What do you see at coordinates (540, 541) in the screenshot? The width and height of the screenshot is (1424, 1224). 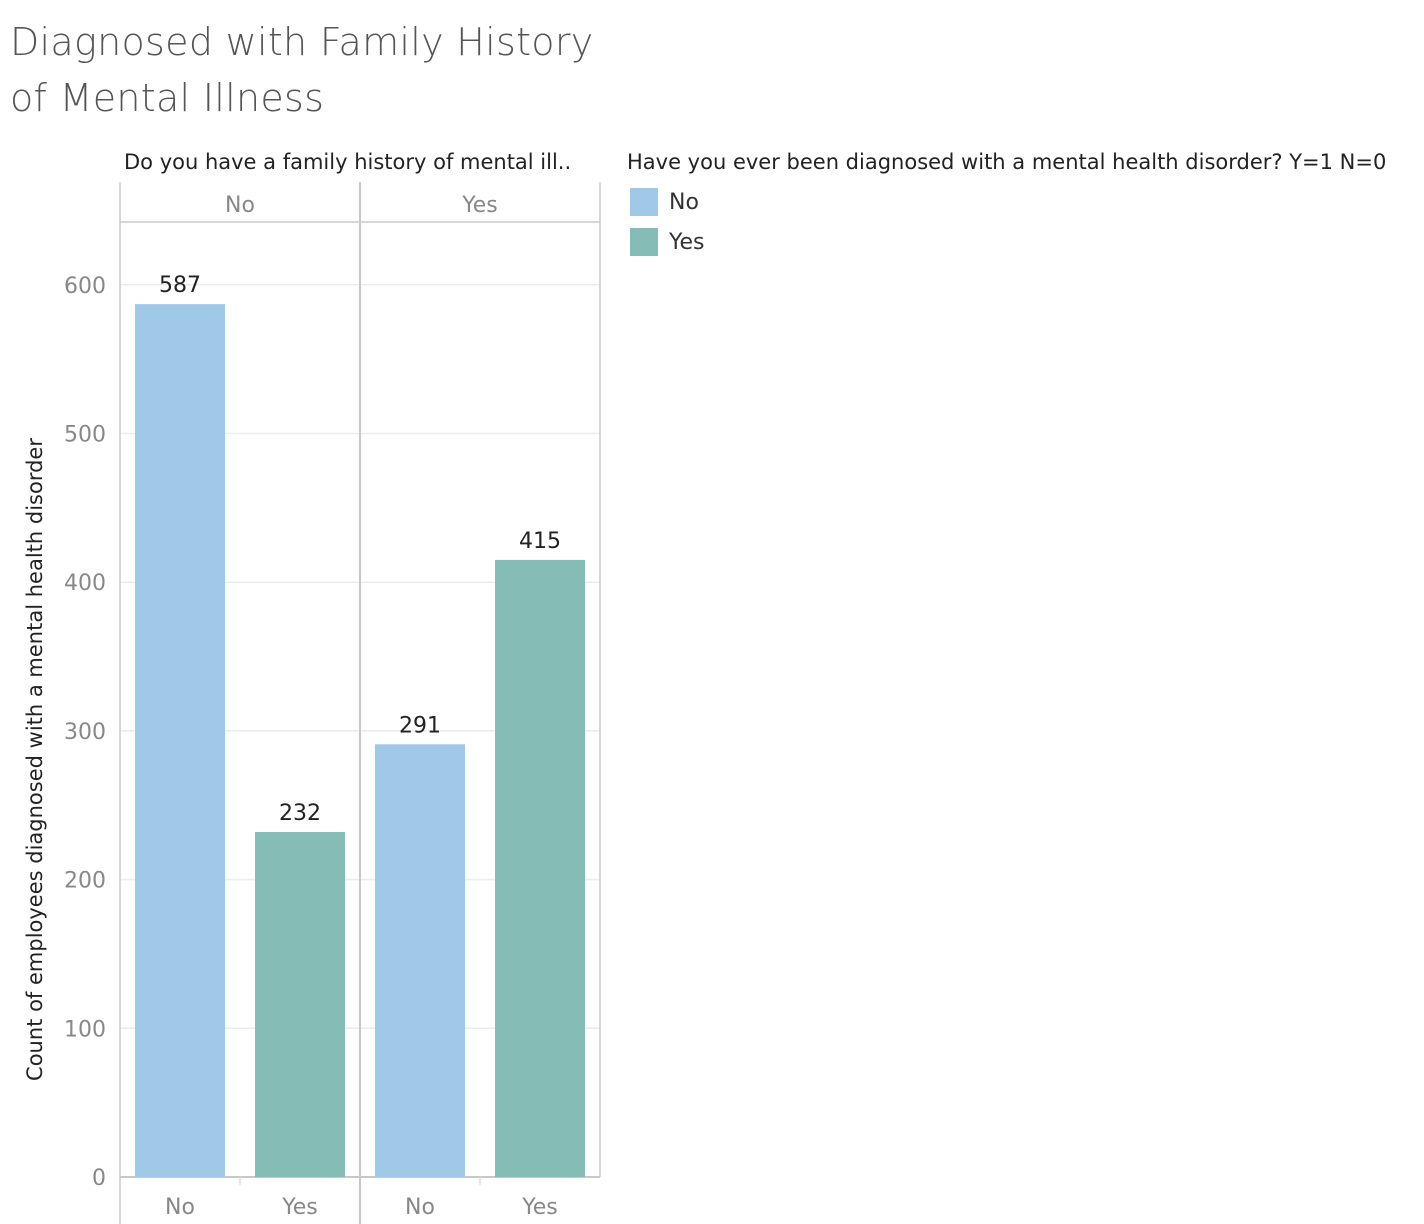 I see `data-label: 415` at bounding box center [540, 541].